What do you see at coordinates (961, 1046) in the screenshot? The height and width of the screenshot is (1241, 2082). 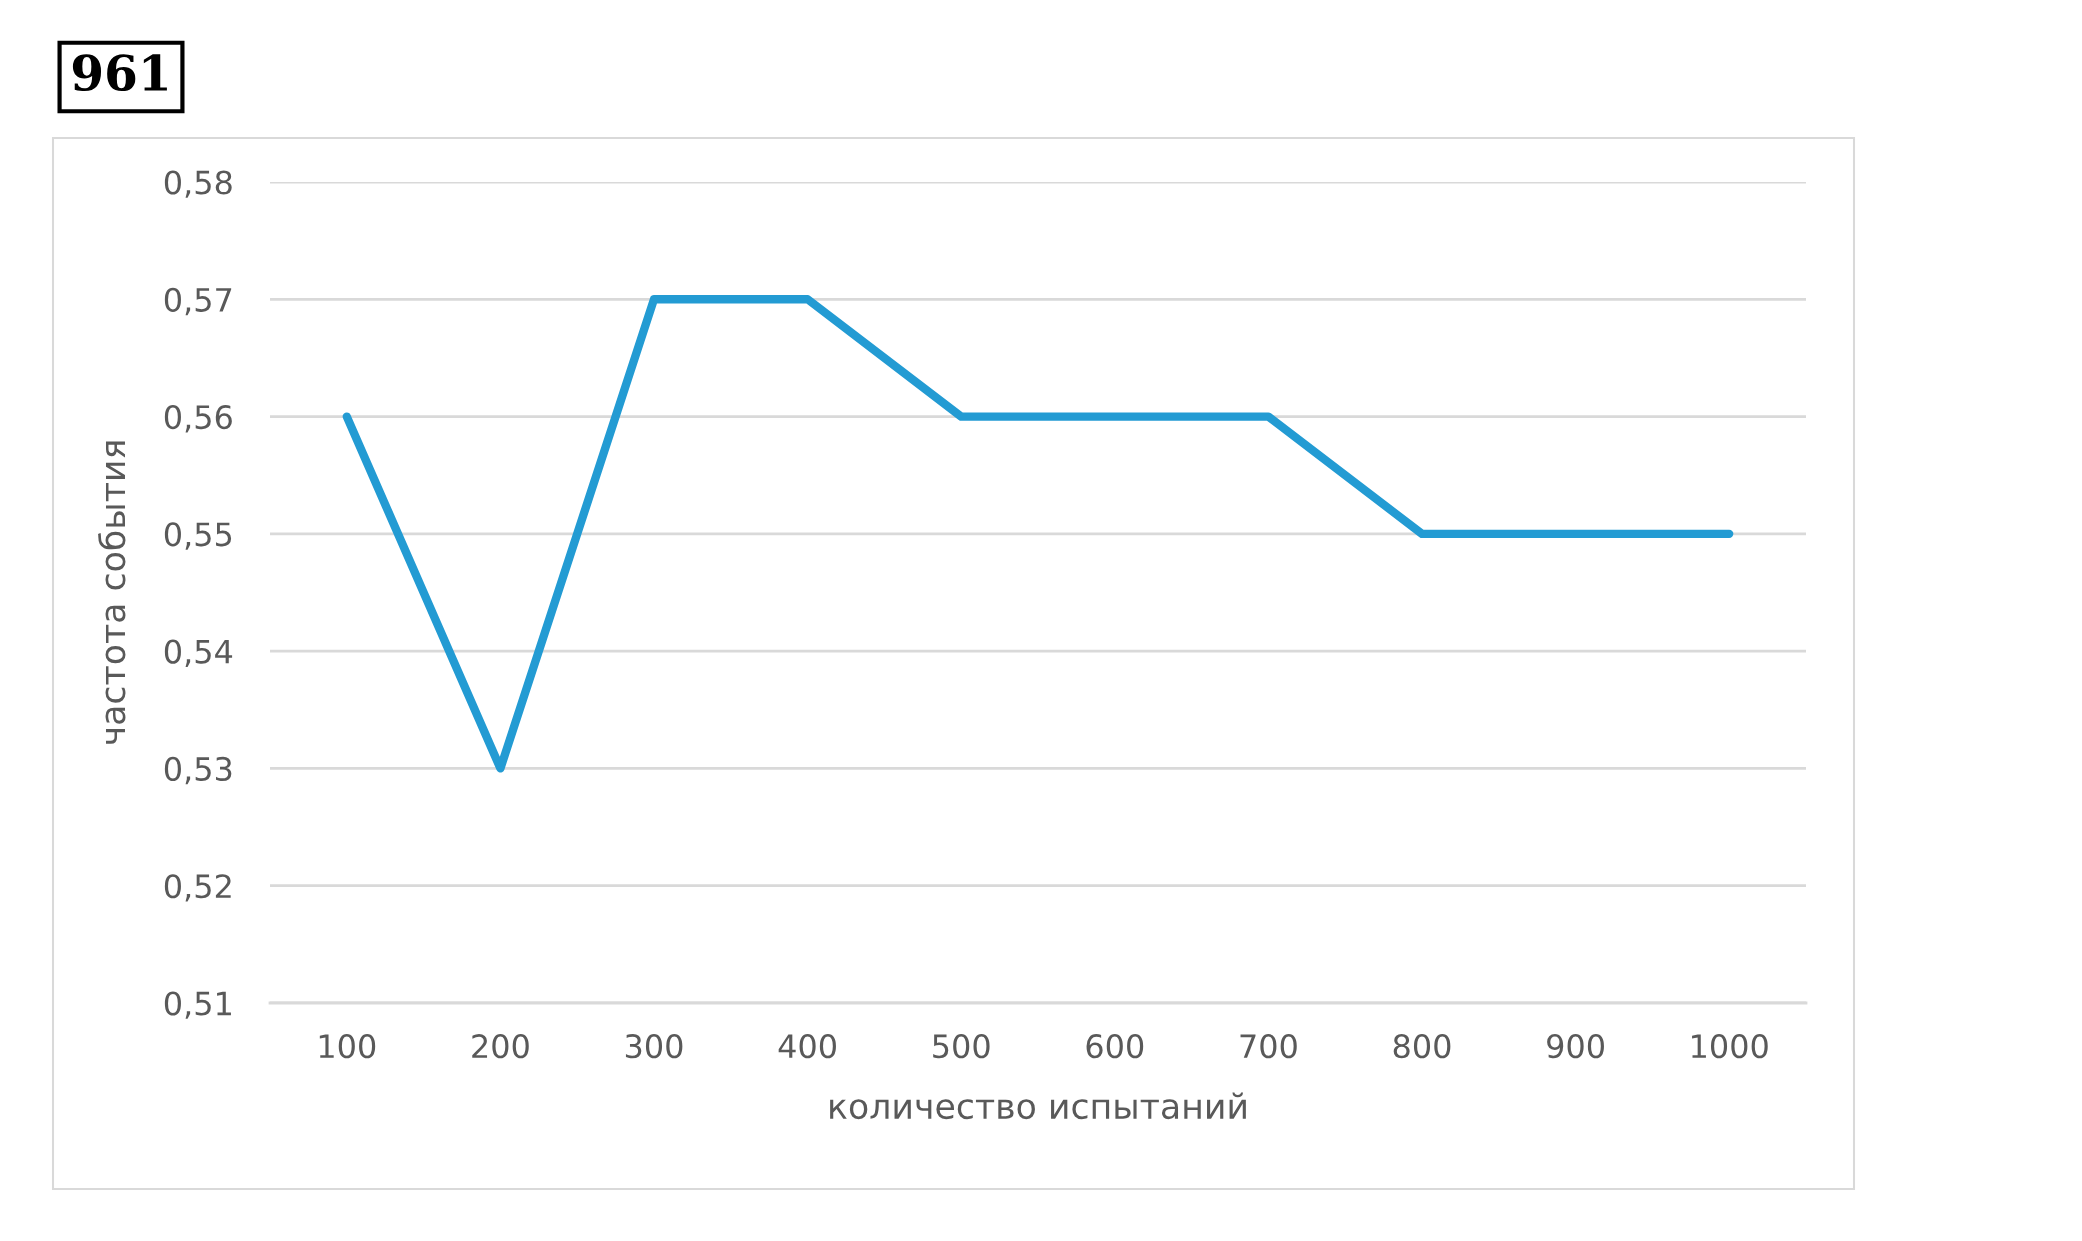 I see `x-tick-label: 500` at bounding box center [961, 1046].